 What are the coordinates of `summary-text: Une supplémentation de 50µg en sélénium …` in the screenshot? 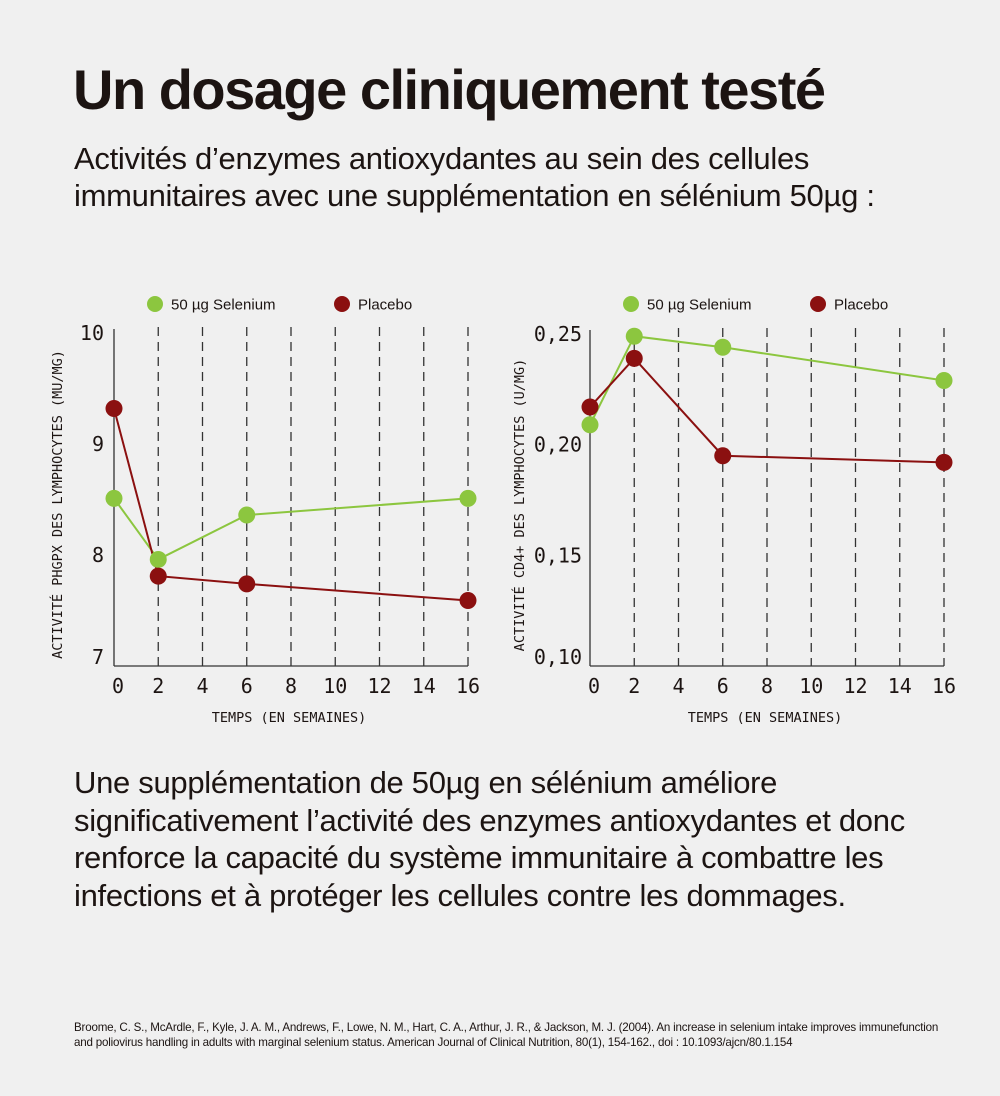 It's located at (489, 839).